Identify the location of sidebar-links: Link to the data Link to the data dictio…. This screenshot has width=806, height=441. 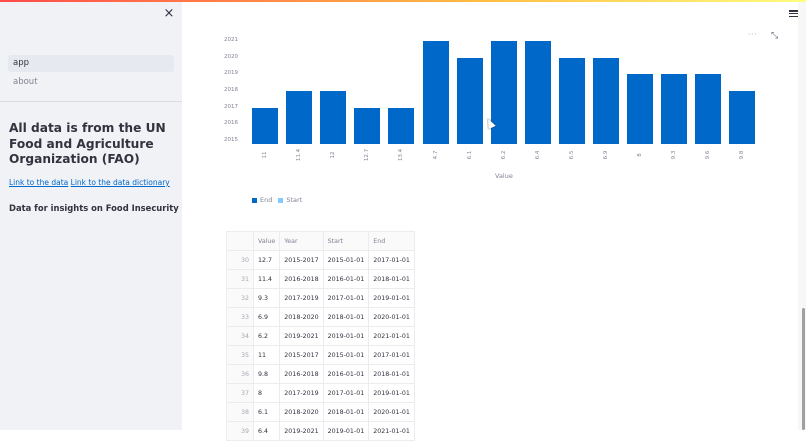
(89, 182).